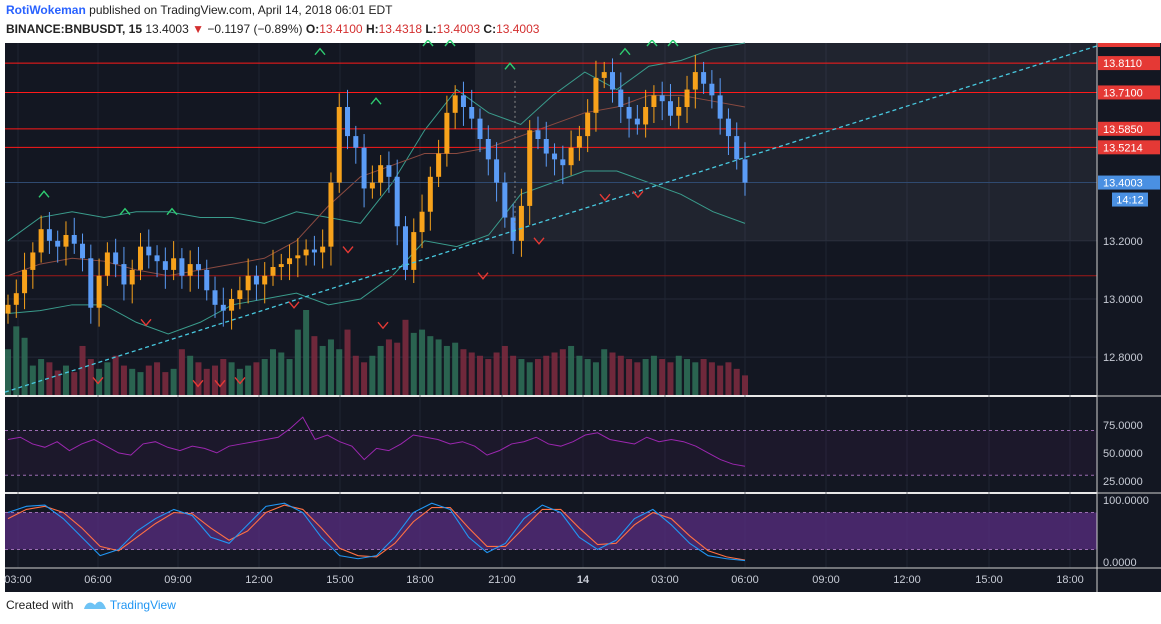 This screenshot has height=624, width=1161. Describe the element at coordinates (46, 10) in the screenshot. I see `author-link: RotiWokeman` at that location.